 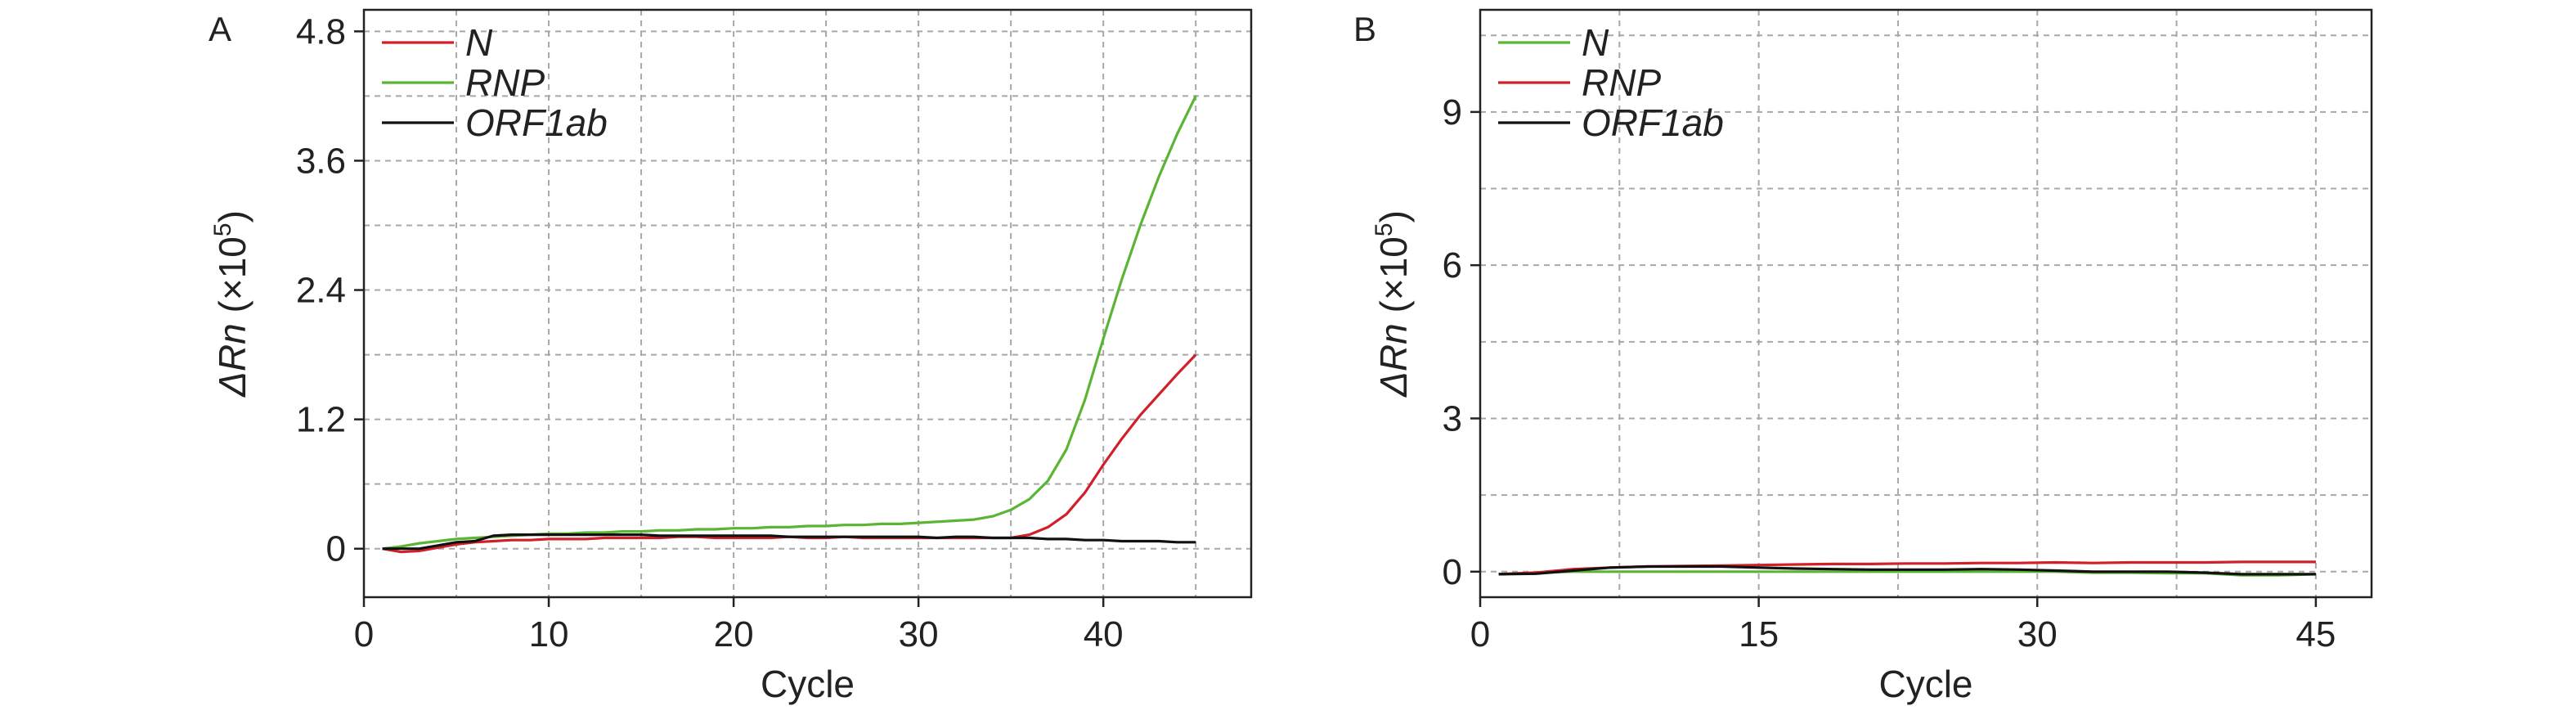 What do you see at coordinates (734, 634) in the screenshot?
I see `x-tick-label: 20` at bounding box center [734, 634].